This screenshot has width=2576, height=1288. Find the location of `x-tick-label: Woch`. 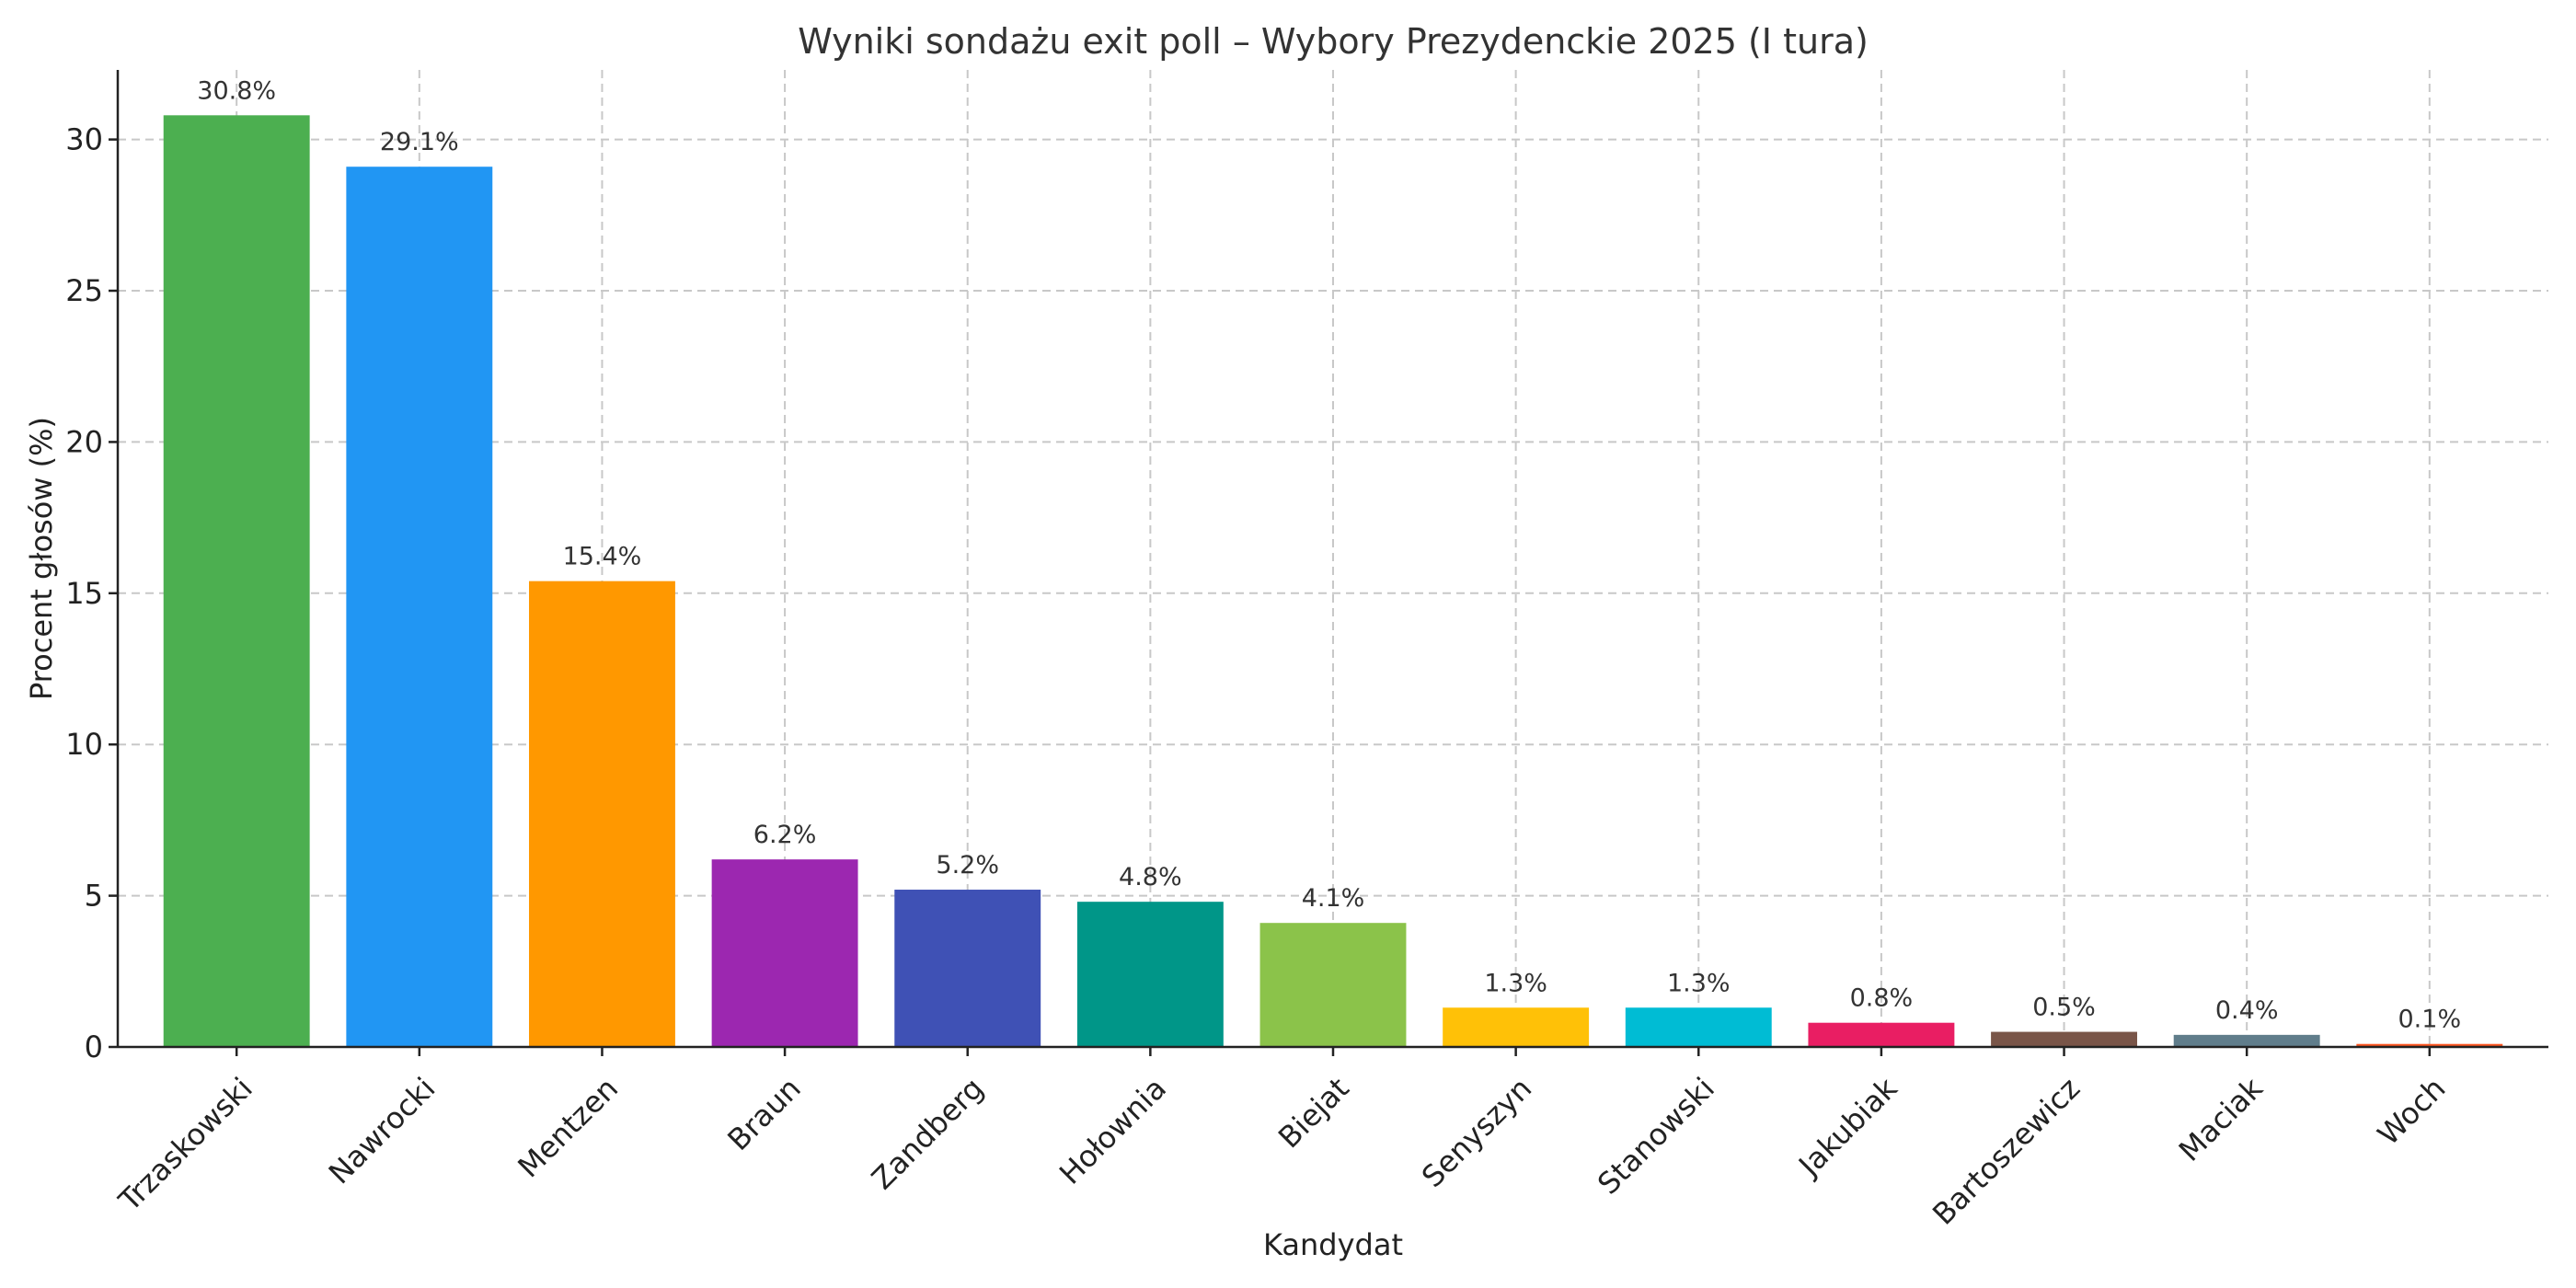

x-tick-label: Woch is located at coordinates (2412, 1112).